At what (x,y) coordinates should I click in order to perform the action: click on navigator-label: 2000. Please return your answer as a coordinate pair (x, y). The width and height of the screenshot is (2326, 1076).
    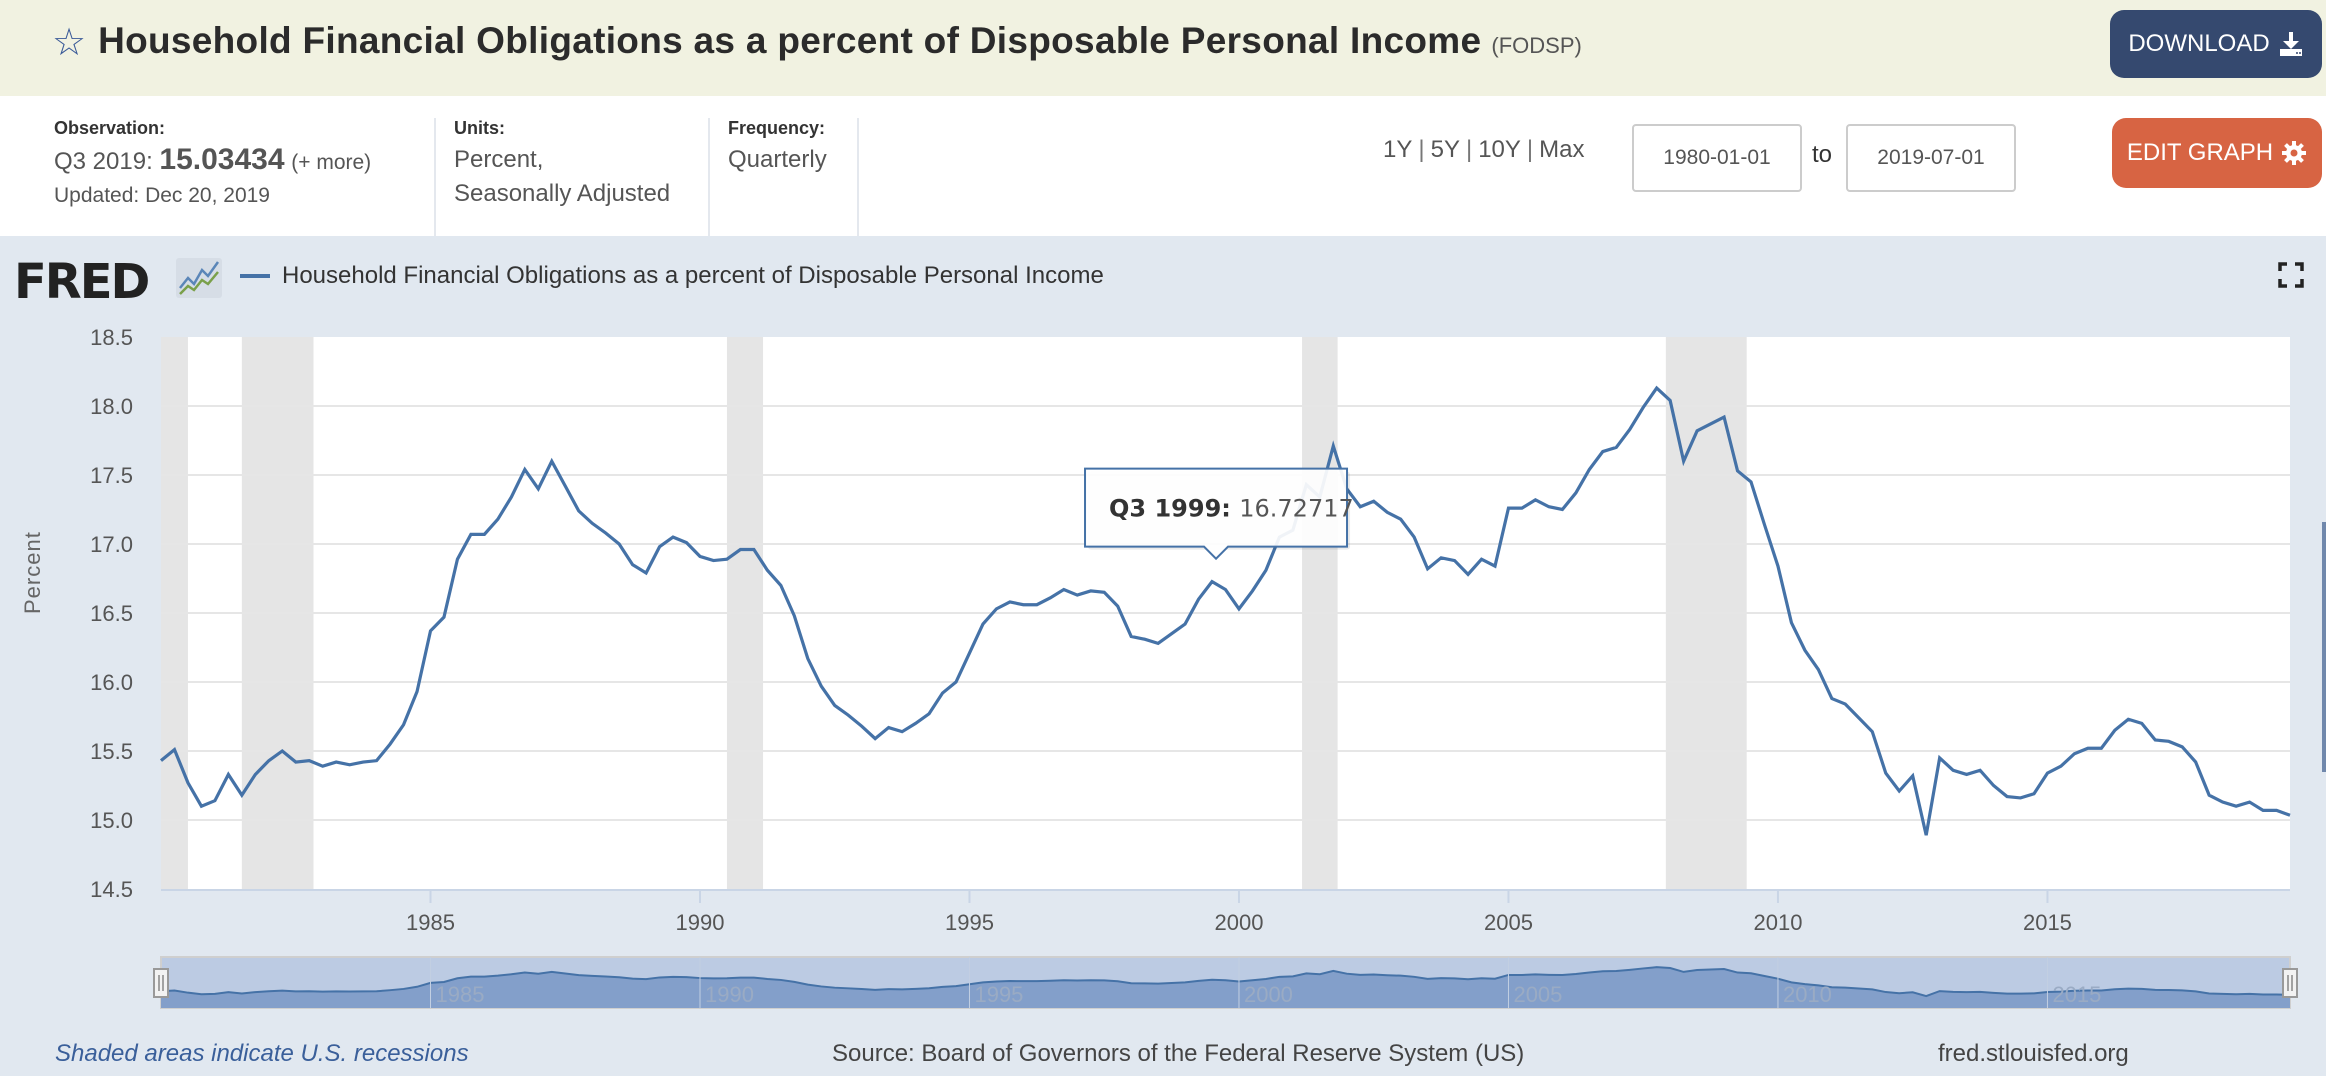
    Looking at the image, I should click on (1268, 994).